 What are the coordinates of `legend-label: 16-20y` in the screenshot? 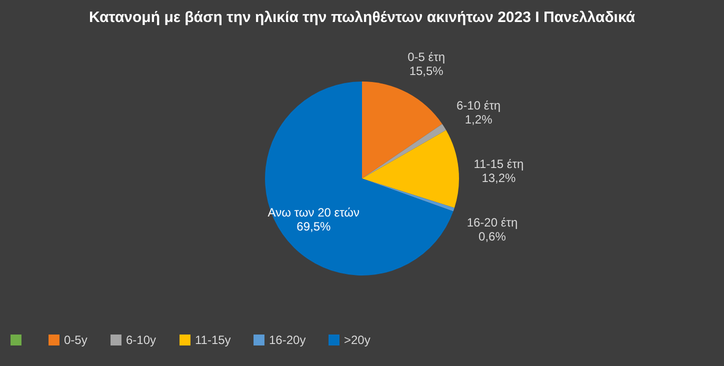 It's located at (287, 340).